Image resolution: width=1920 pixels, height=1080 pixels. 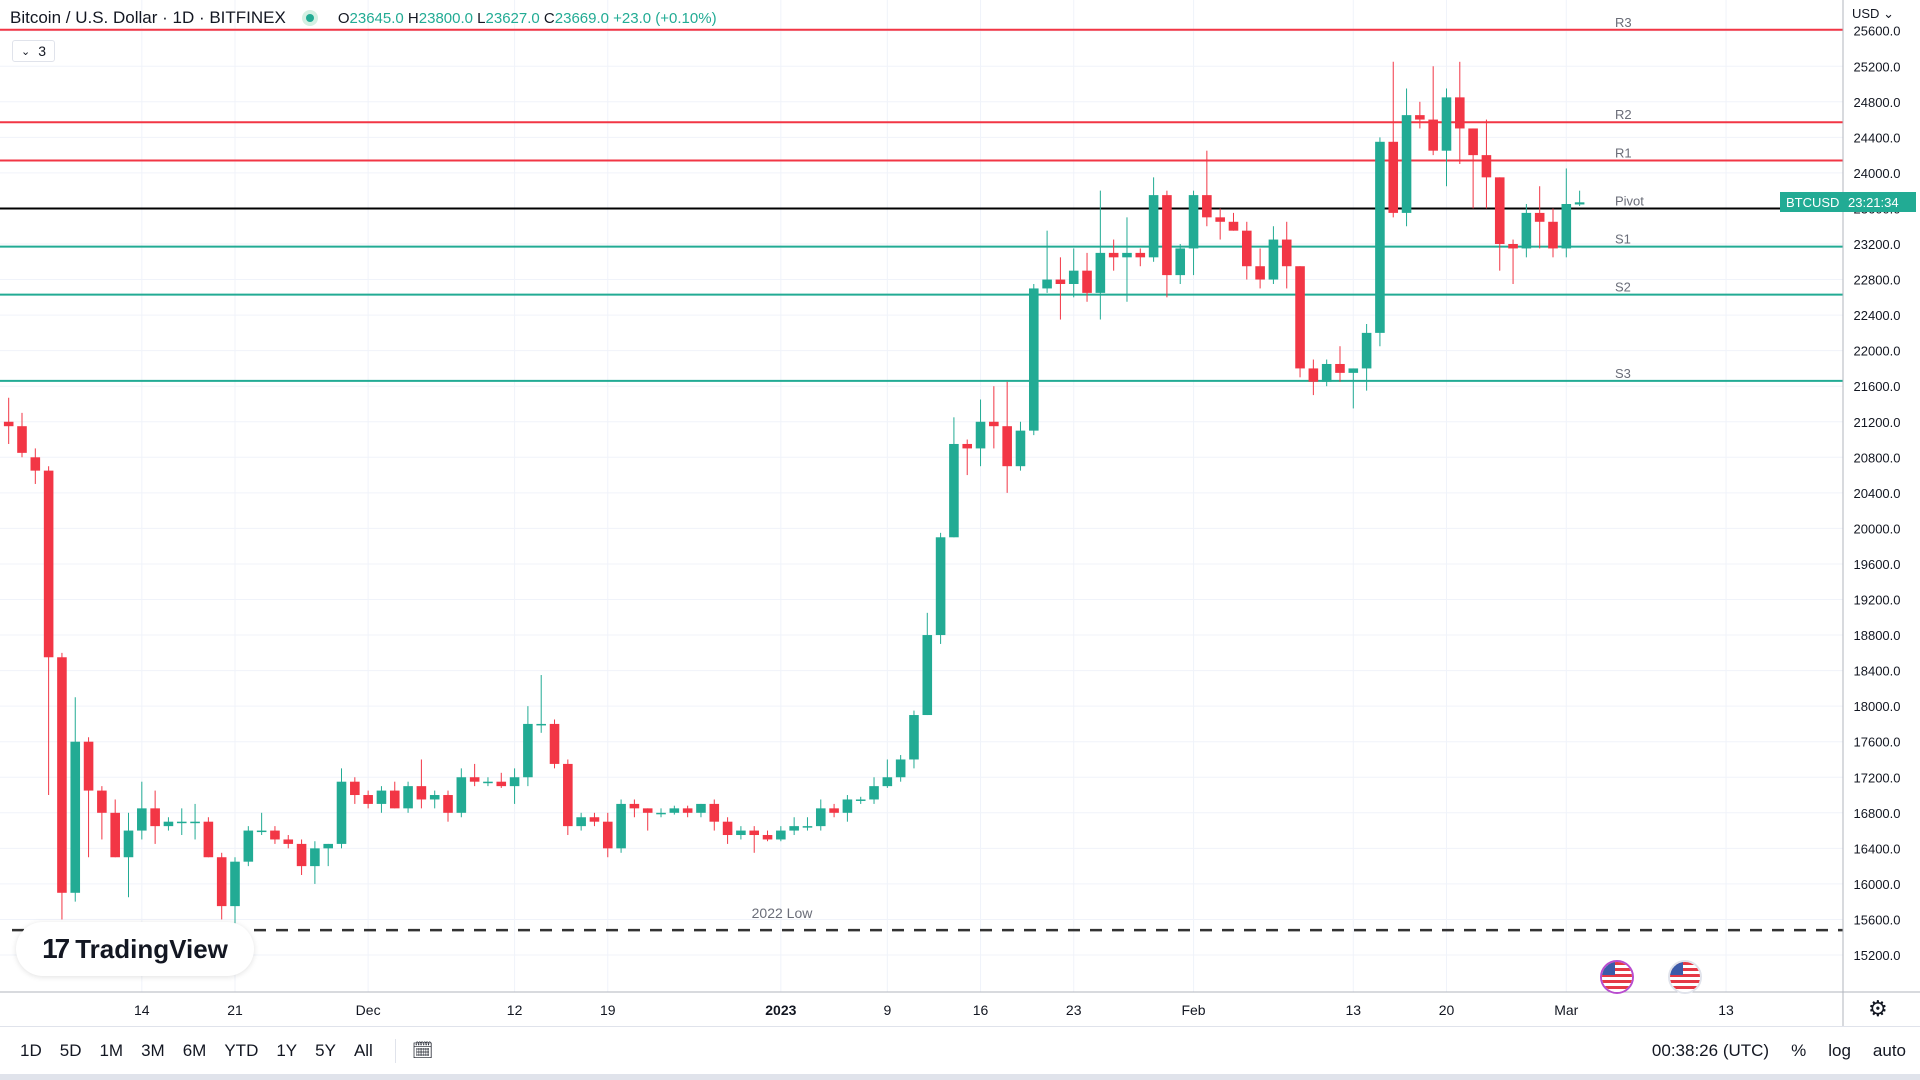 What do you see at coordinates (1878, 1008) in the screenshot?
I see `gear-icon: ⚙` at bounding box center [1878, 1008].